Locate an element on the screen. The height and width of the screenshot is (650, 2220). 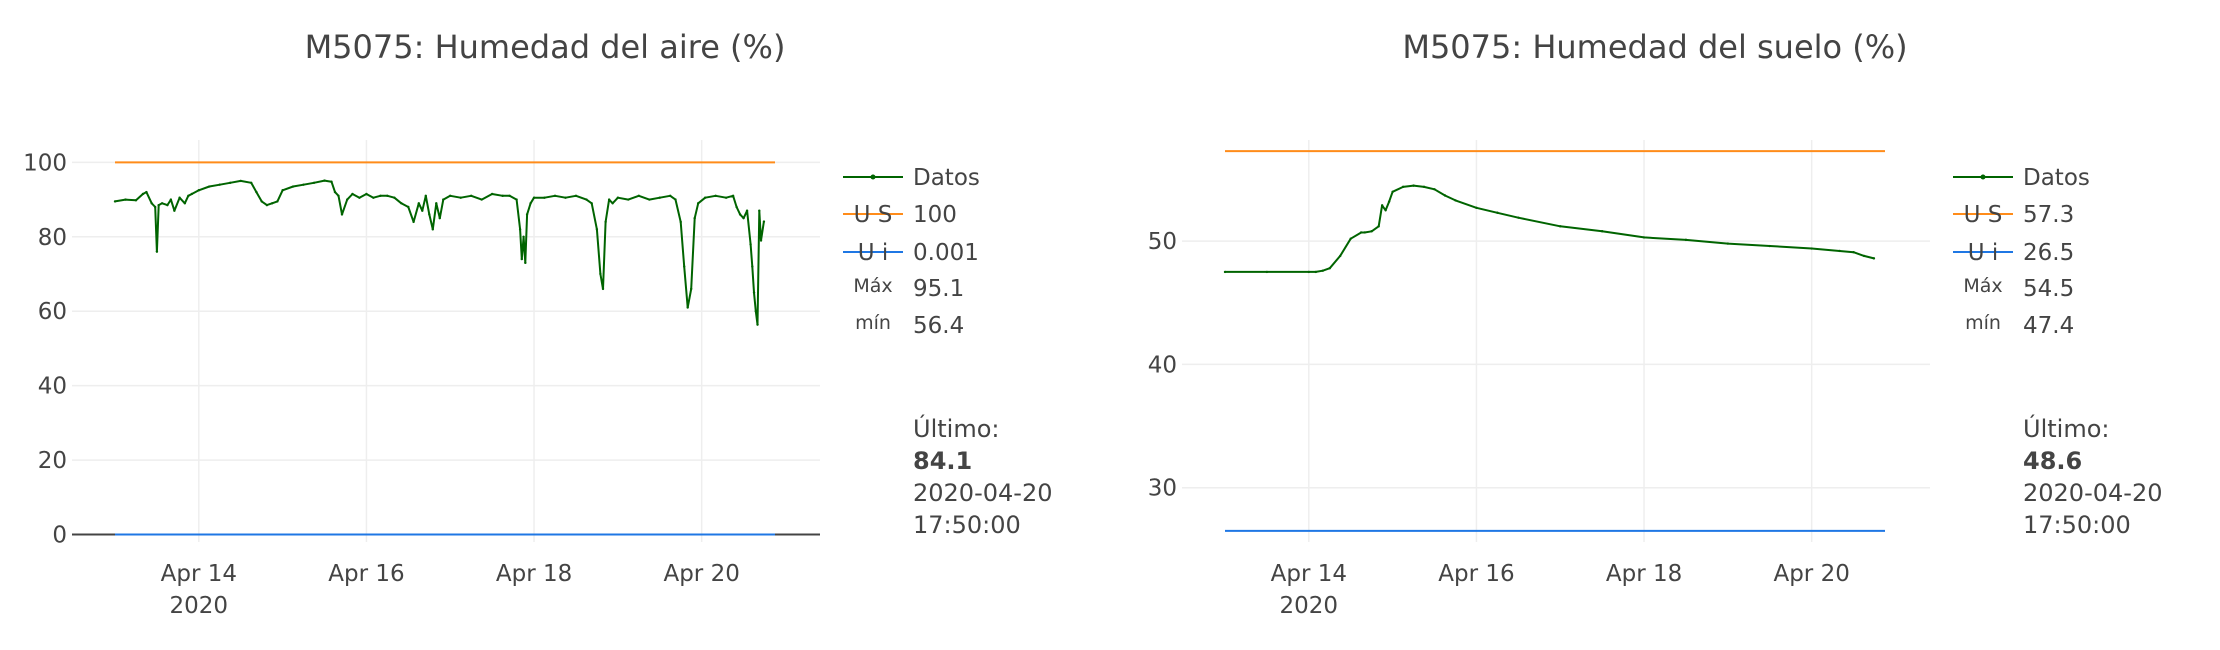
chart-title: M5075: Humedad del suelo (%) is located at coordinates (1654, 47).